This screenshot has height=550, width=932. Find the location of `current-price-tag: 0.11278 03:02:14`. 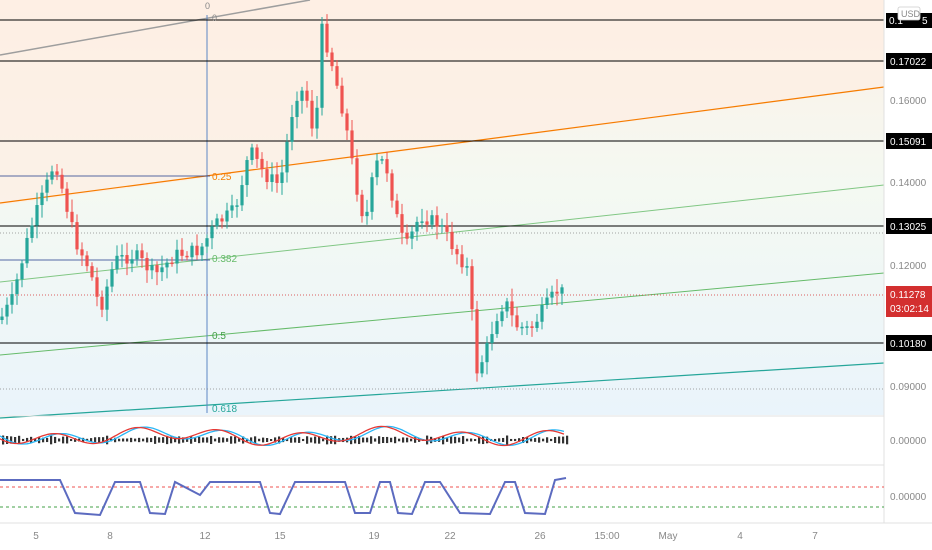

current-price-tag: 0.11278 03:02:14 is located at coordinates (909, 301).